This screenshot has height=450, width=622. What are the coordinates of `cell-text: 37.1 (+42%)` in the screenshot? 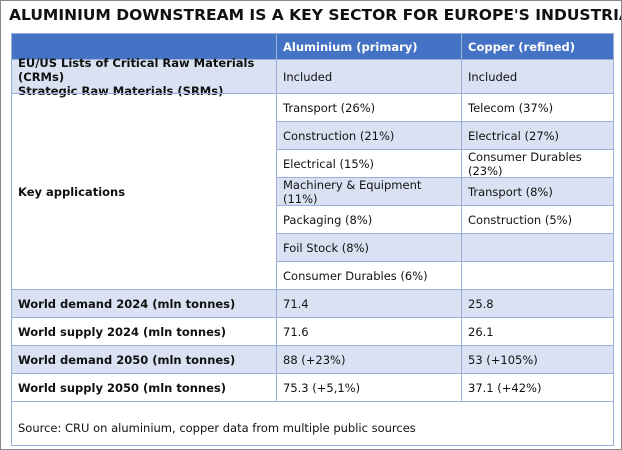 It's located at (505, 387).